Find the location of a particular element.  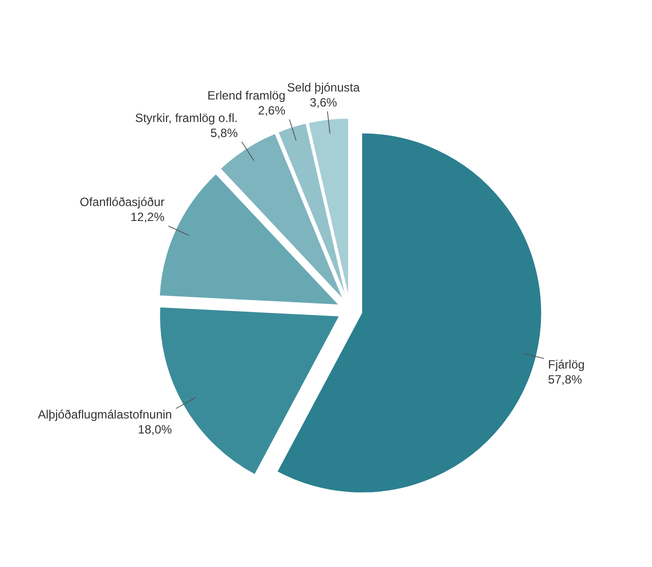

data-label: 2,6% is located at coordinates (272, 110).